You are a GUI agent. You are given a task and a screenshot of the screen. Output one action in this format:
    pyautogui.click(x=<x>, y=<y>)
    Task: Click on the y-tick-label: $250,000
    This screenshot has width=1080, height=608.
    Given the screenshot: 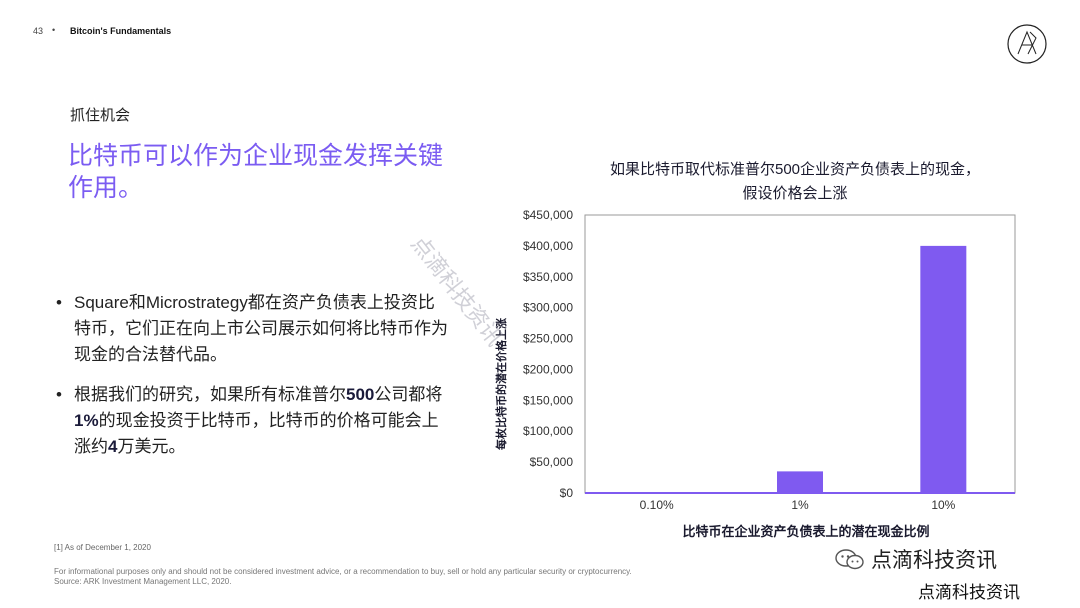 What is the action you would take?
    pyautogui.click(x=548, y=339)
    